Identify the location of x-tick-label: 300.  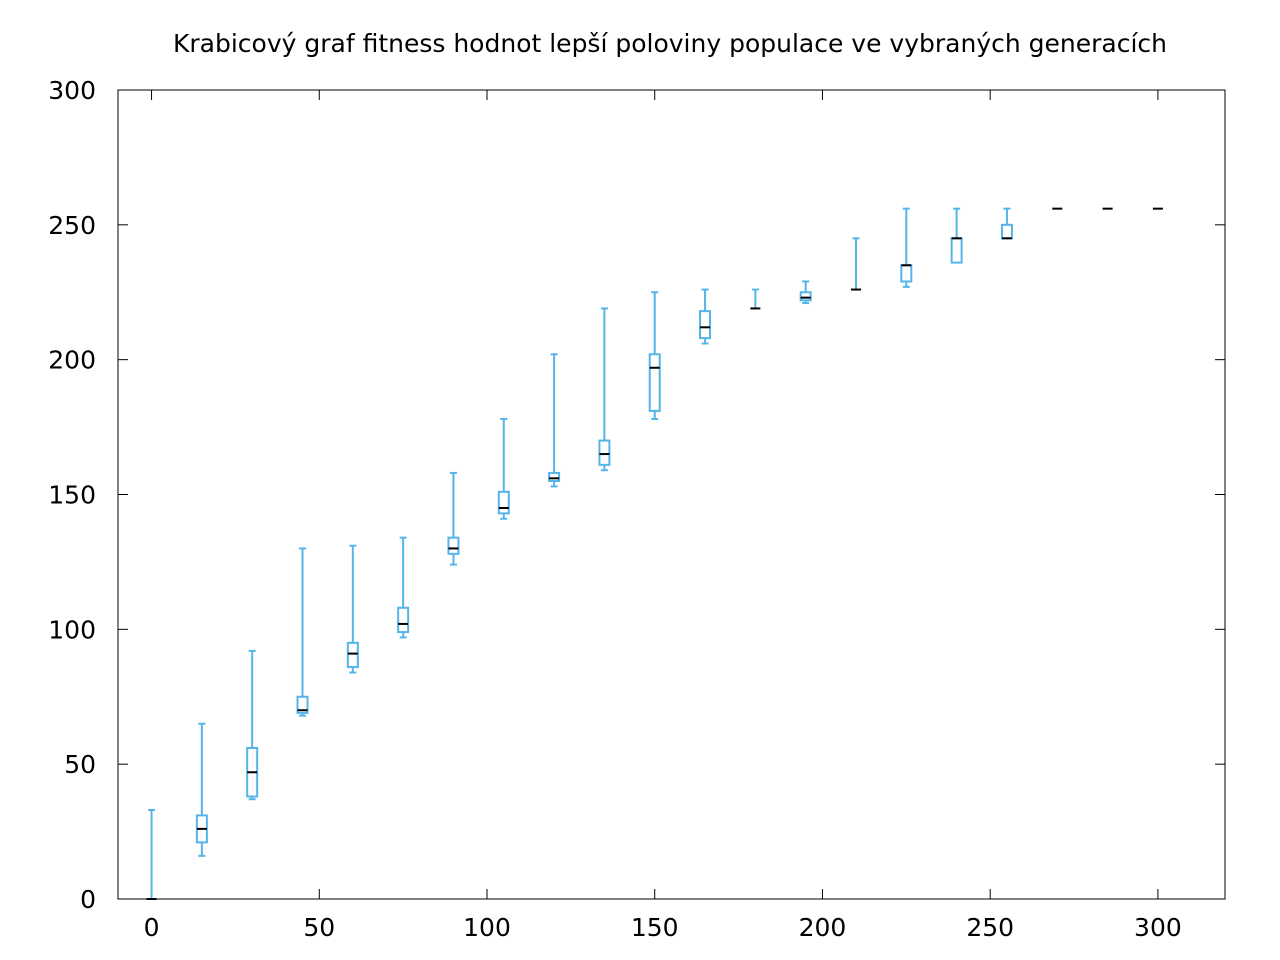
(1158, 927).